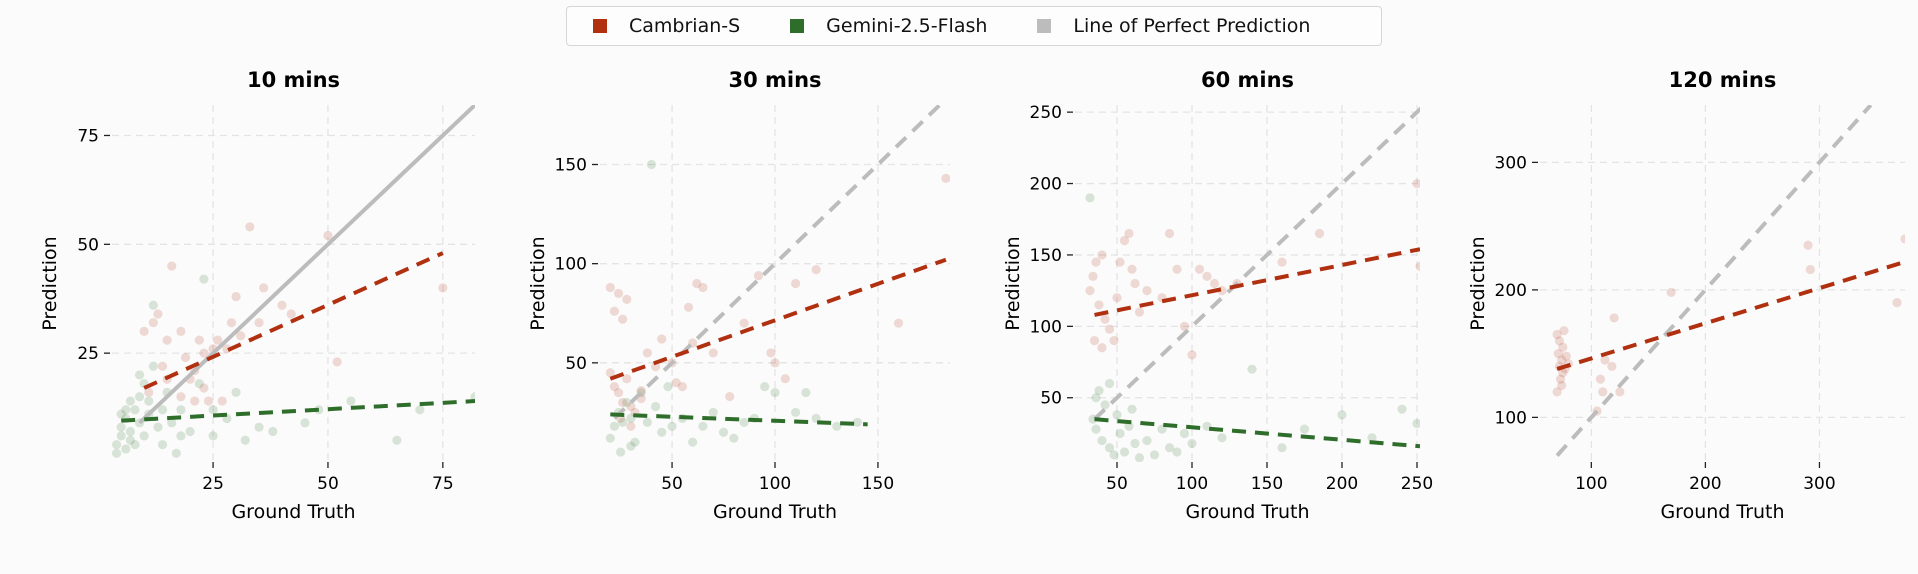 This screenshot has height=574, width=1918. What do you see at coordinates (1013, 283) in the screenshot?
I see `y-axis-label: Prediction` at bounding box center [1013, 283].